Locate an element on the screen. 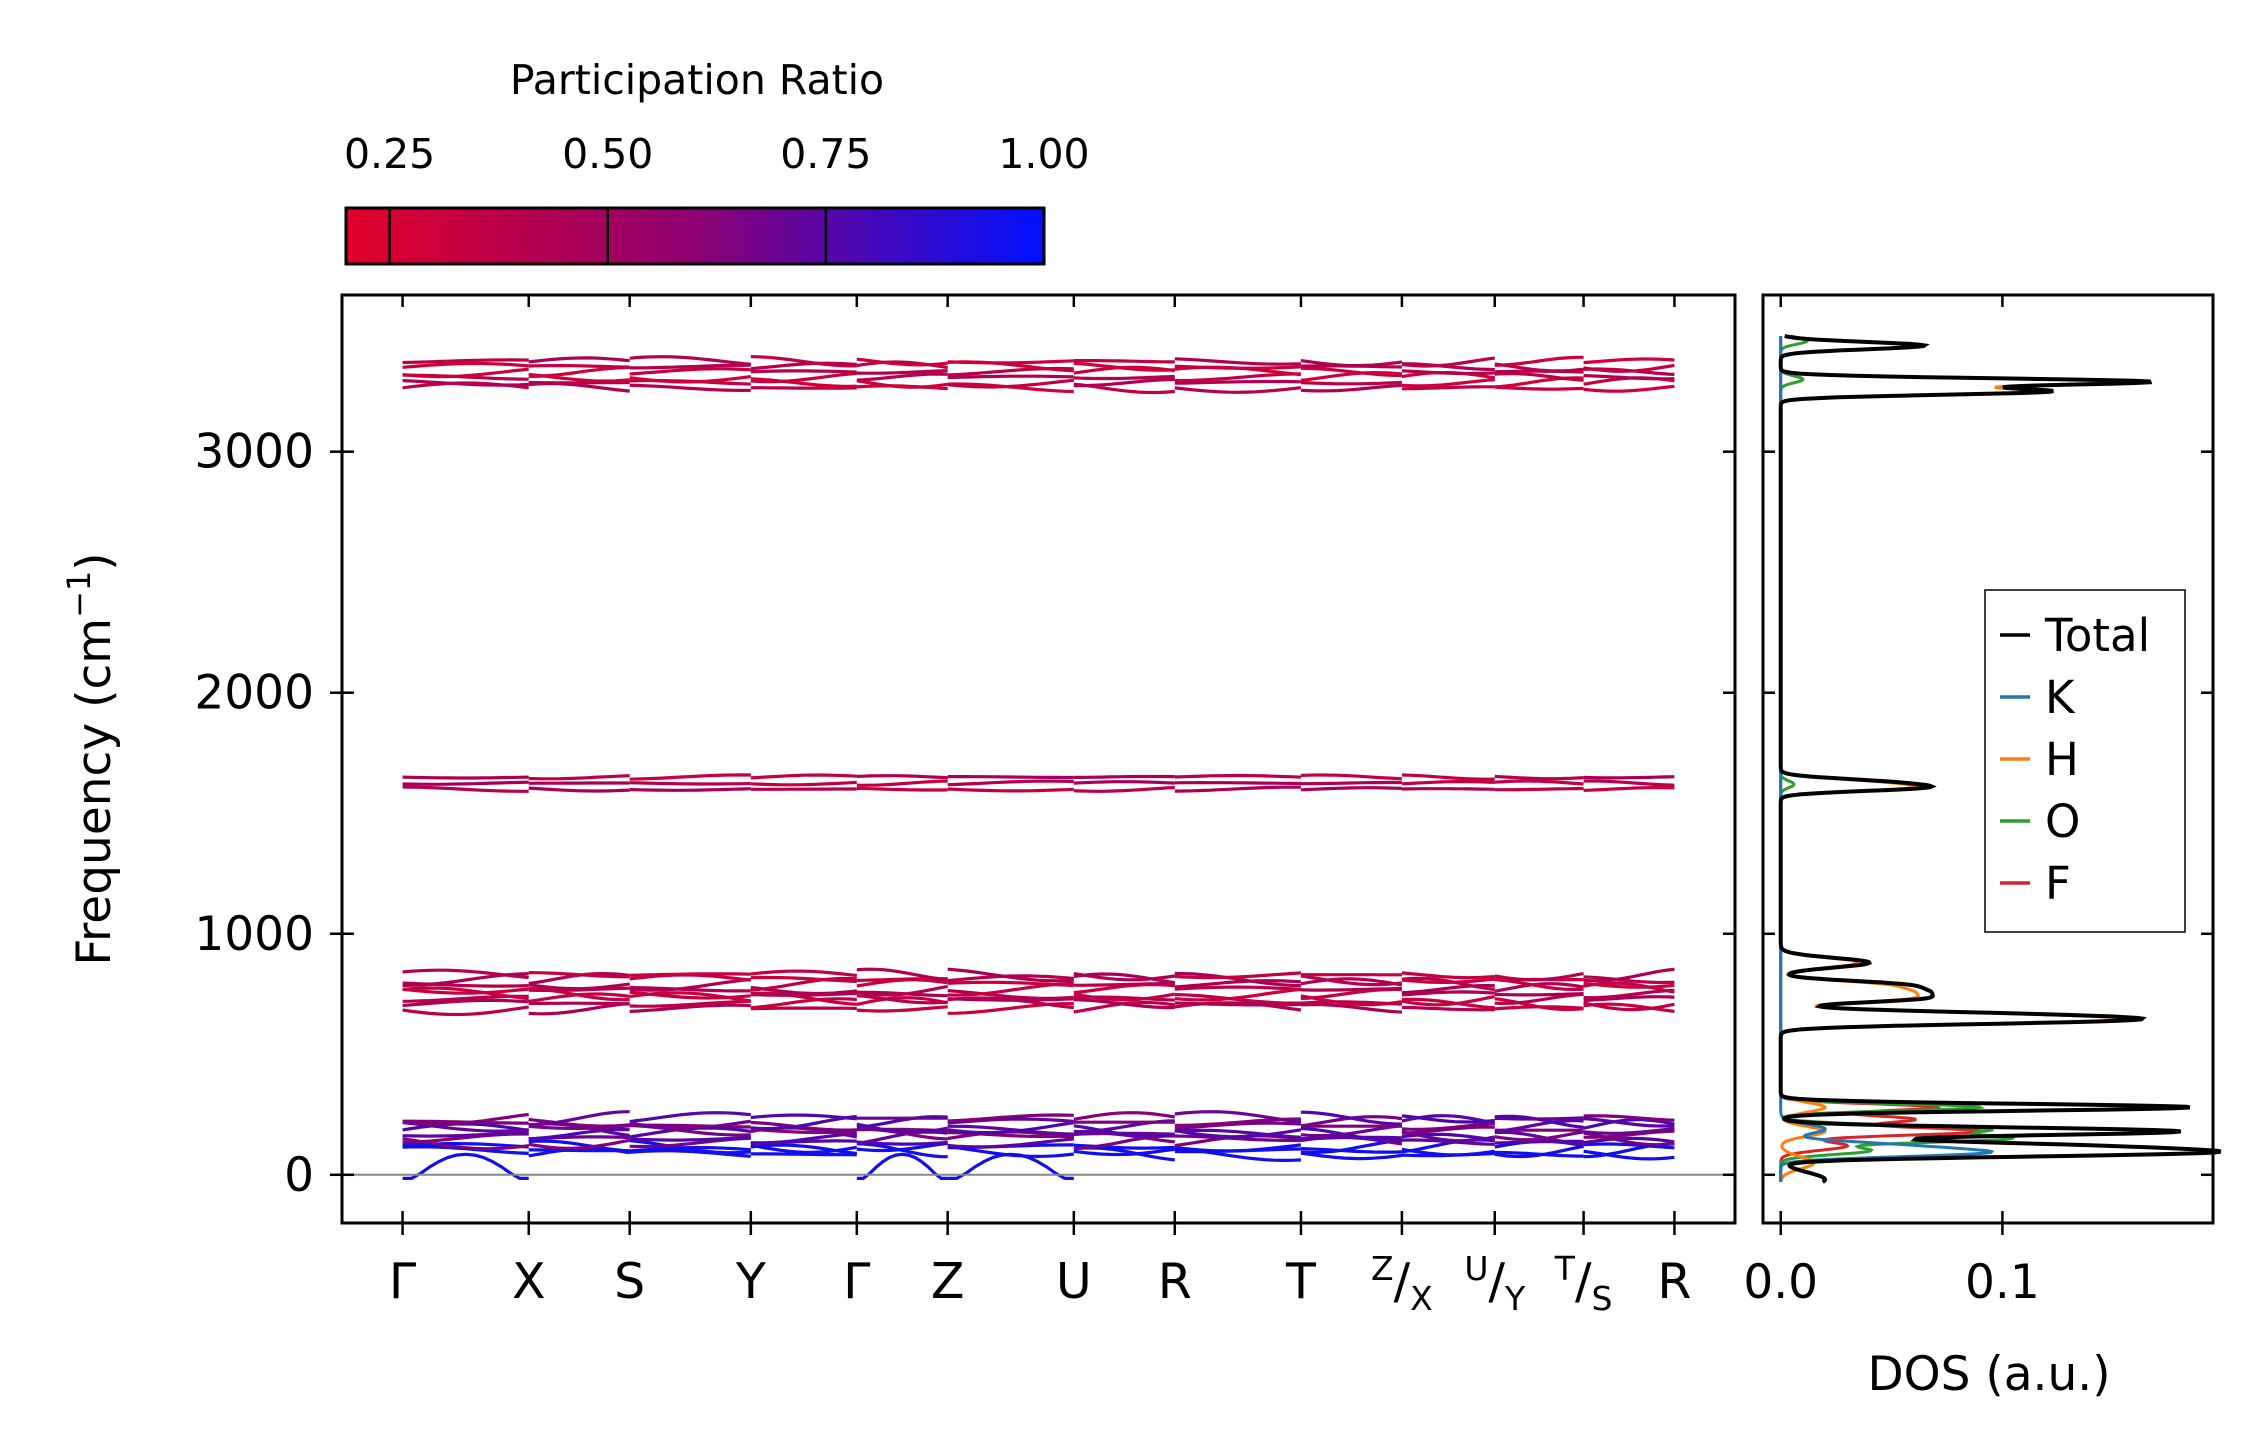  legend-label-total: Total is located at coordinates (2097, 635).